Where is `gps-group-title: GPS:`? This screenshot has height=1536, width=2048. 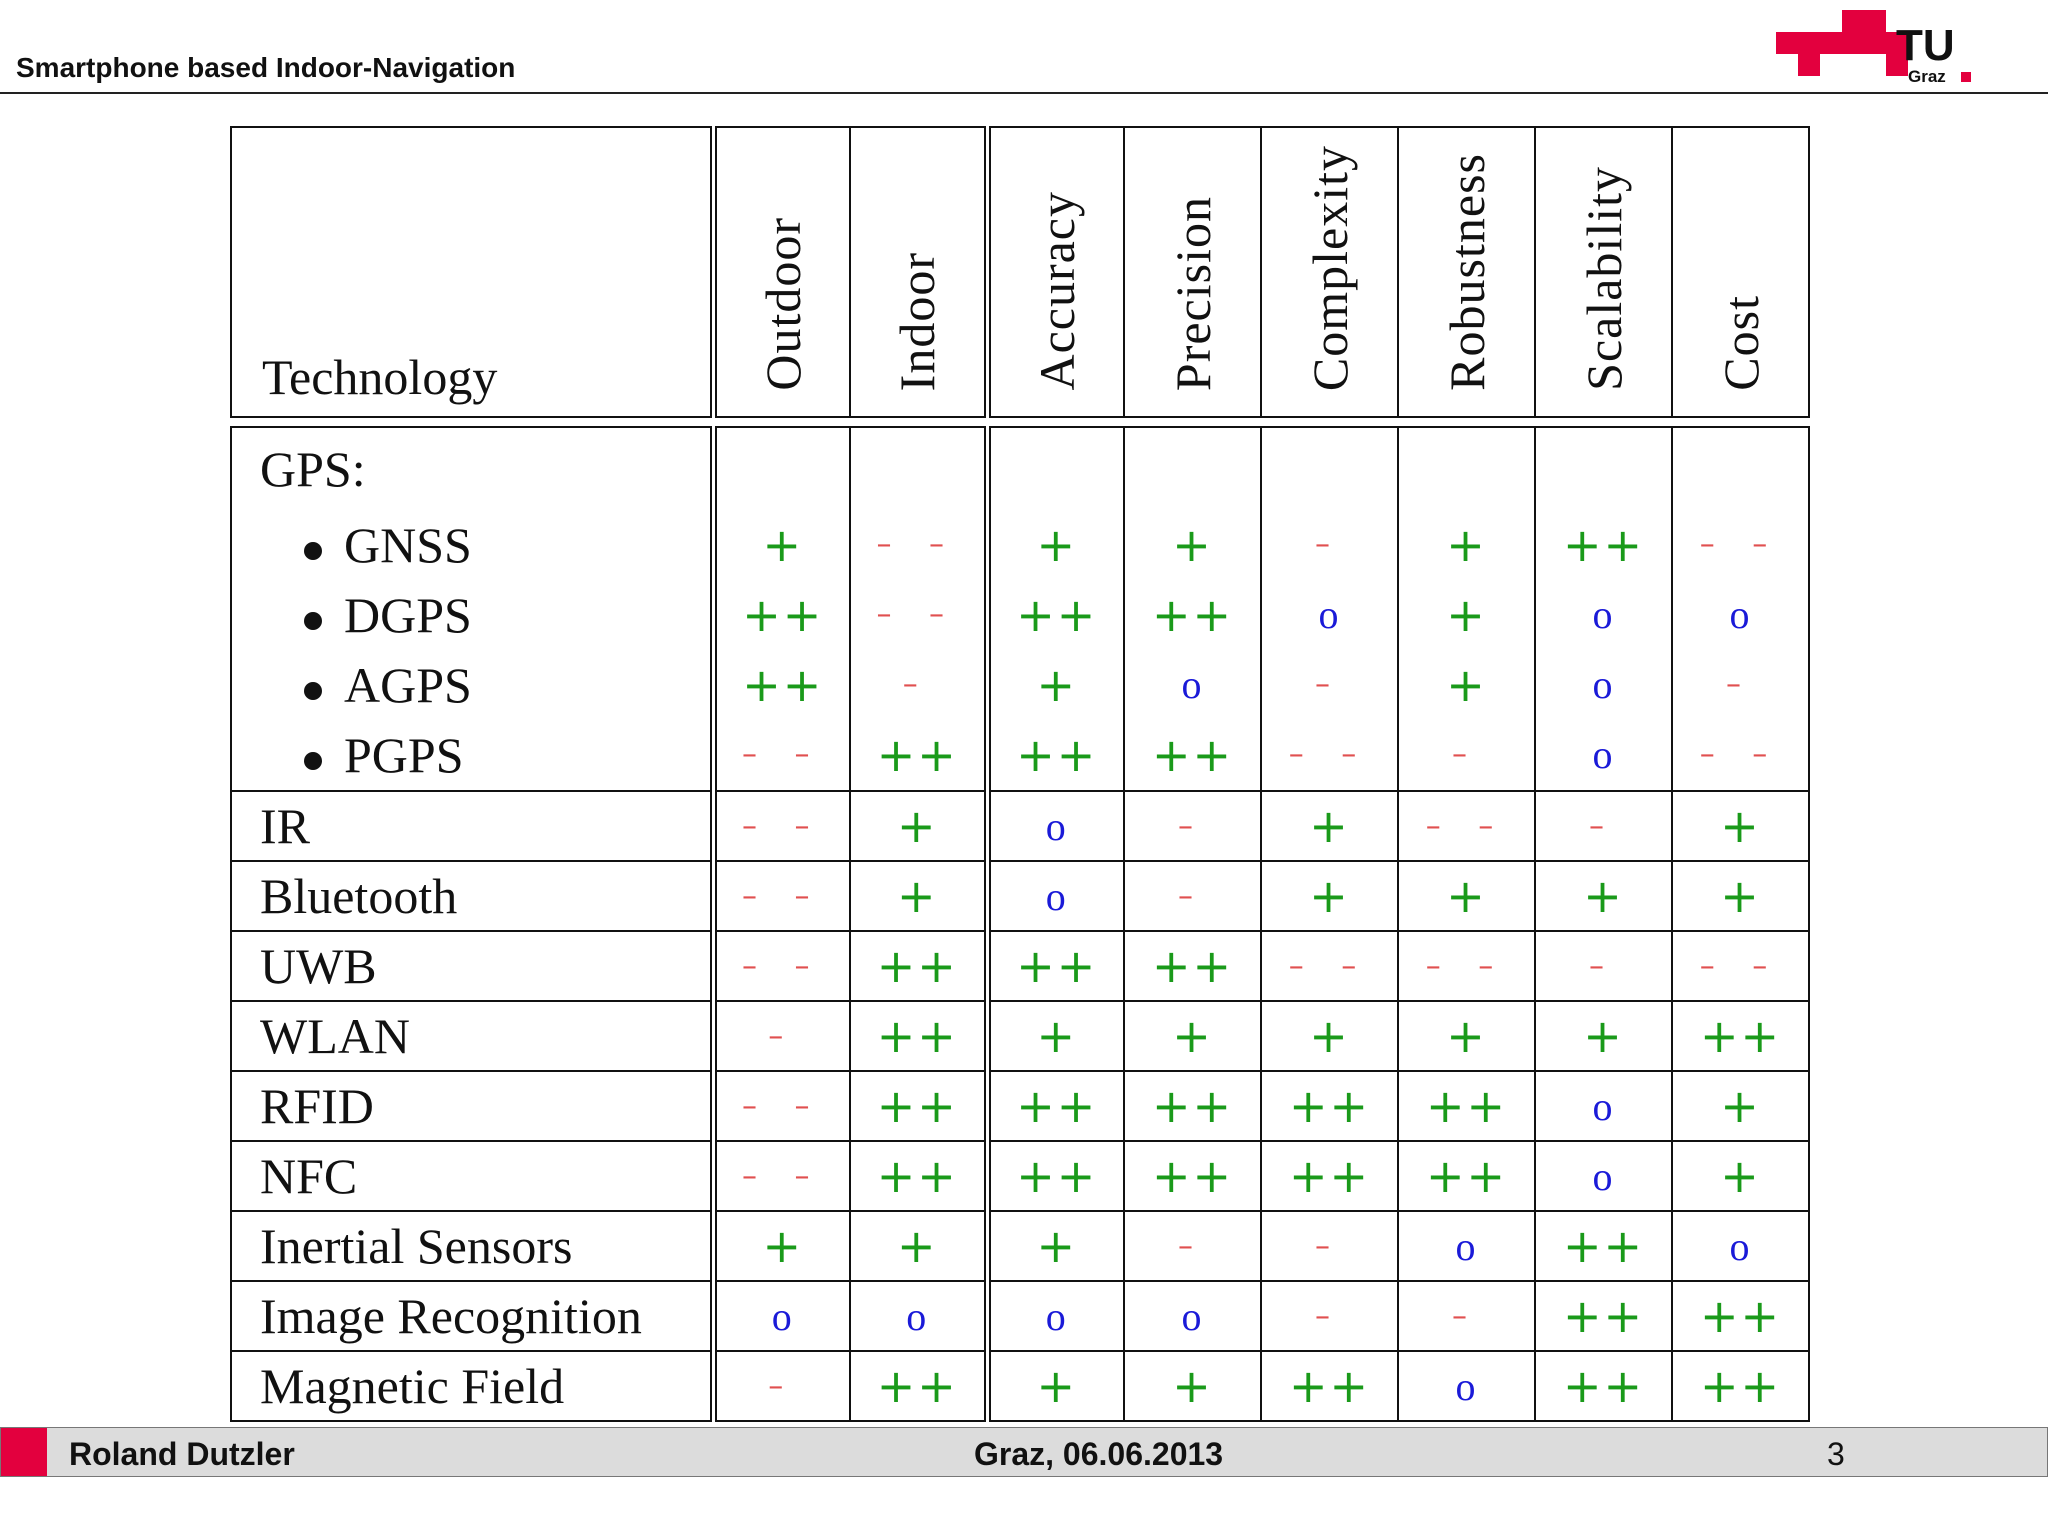 gps-group-title: GPS: is located at coordinates (313, 469).